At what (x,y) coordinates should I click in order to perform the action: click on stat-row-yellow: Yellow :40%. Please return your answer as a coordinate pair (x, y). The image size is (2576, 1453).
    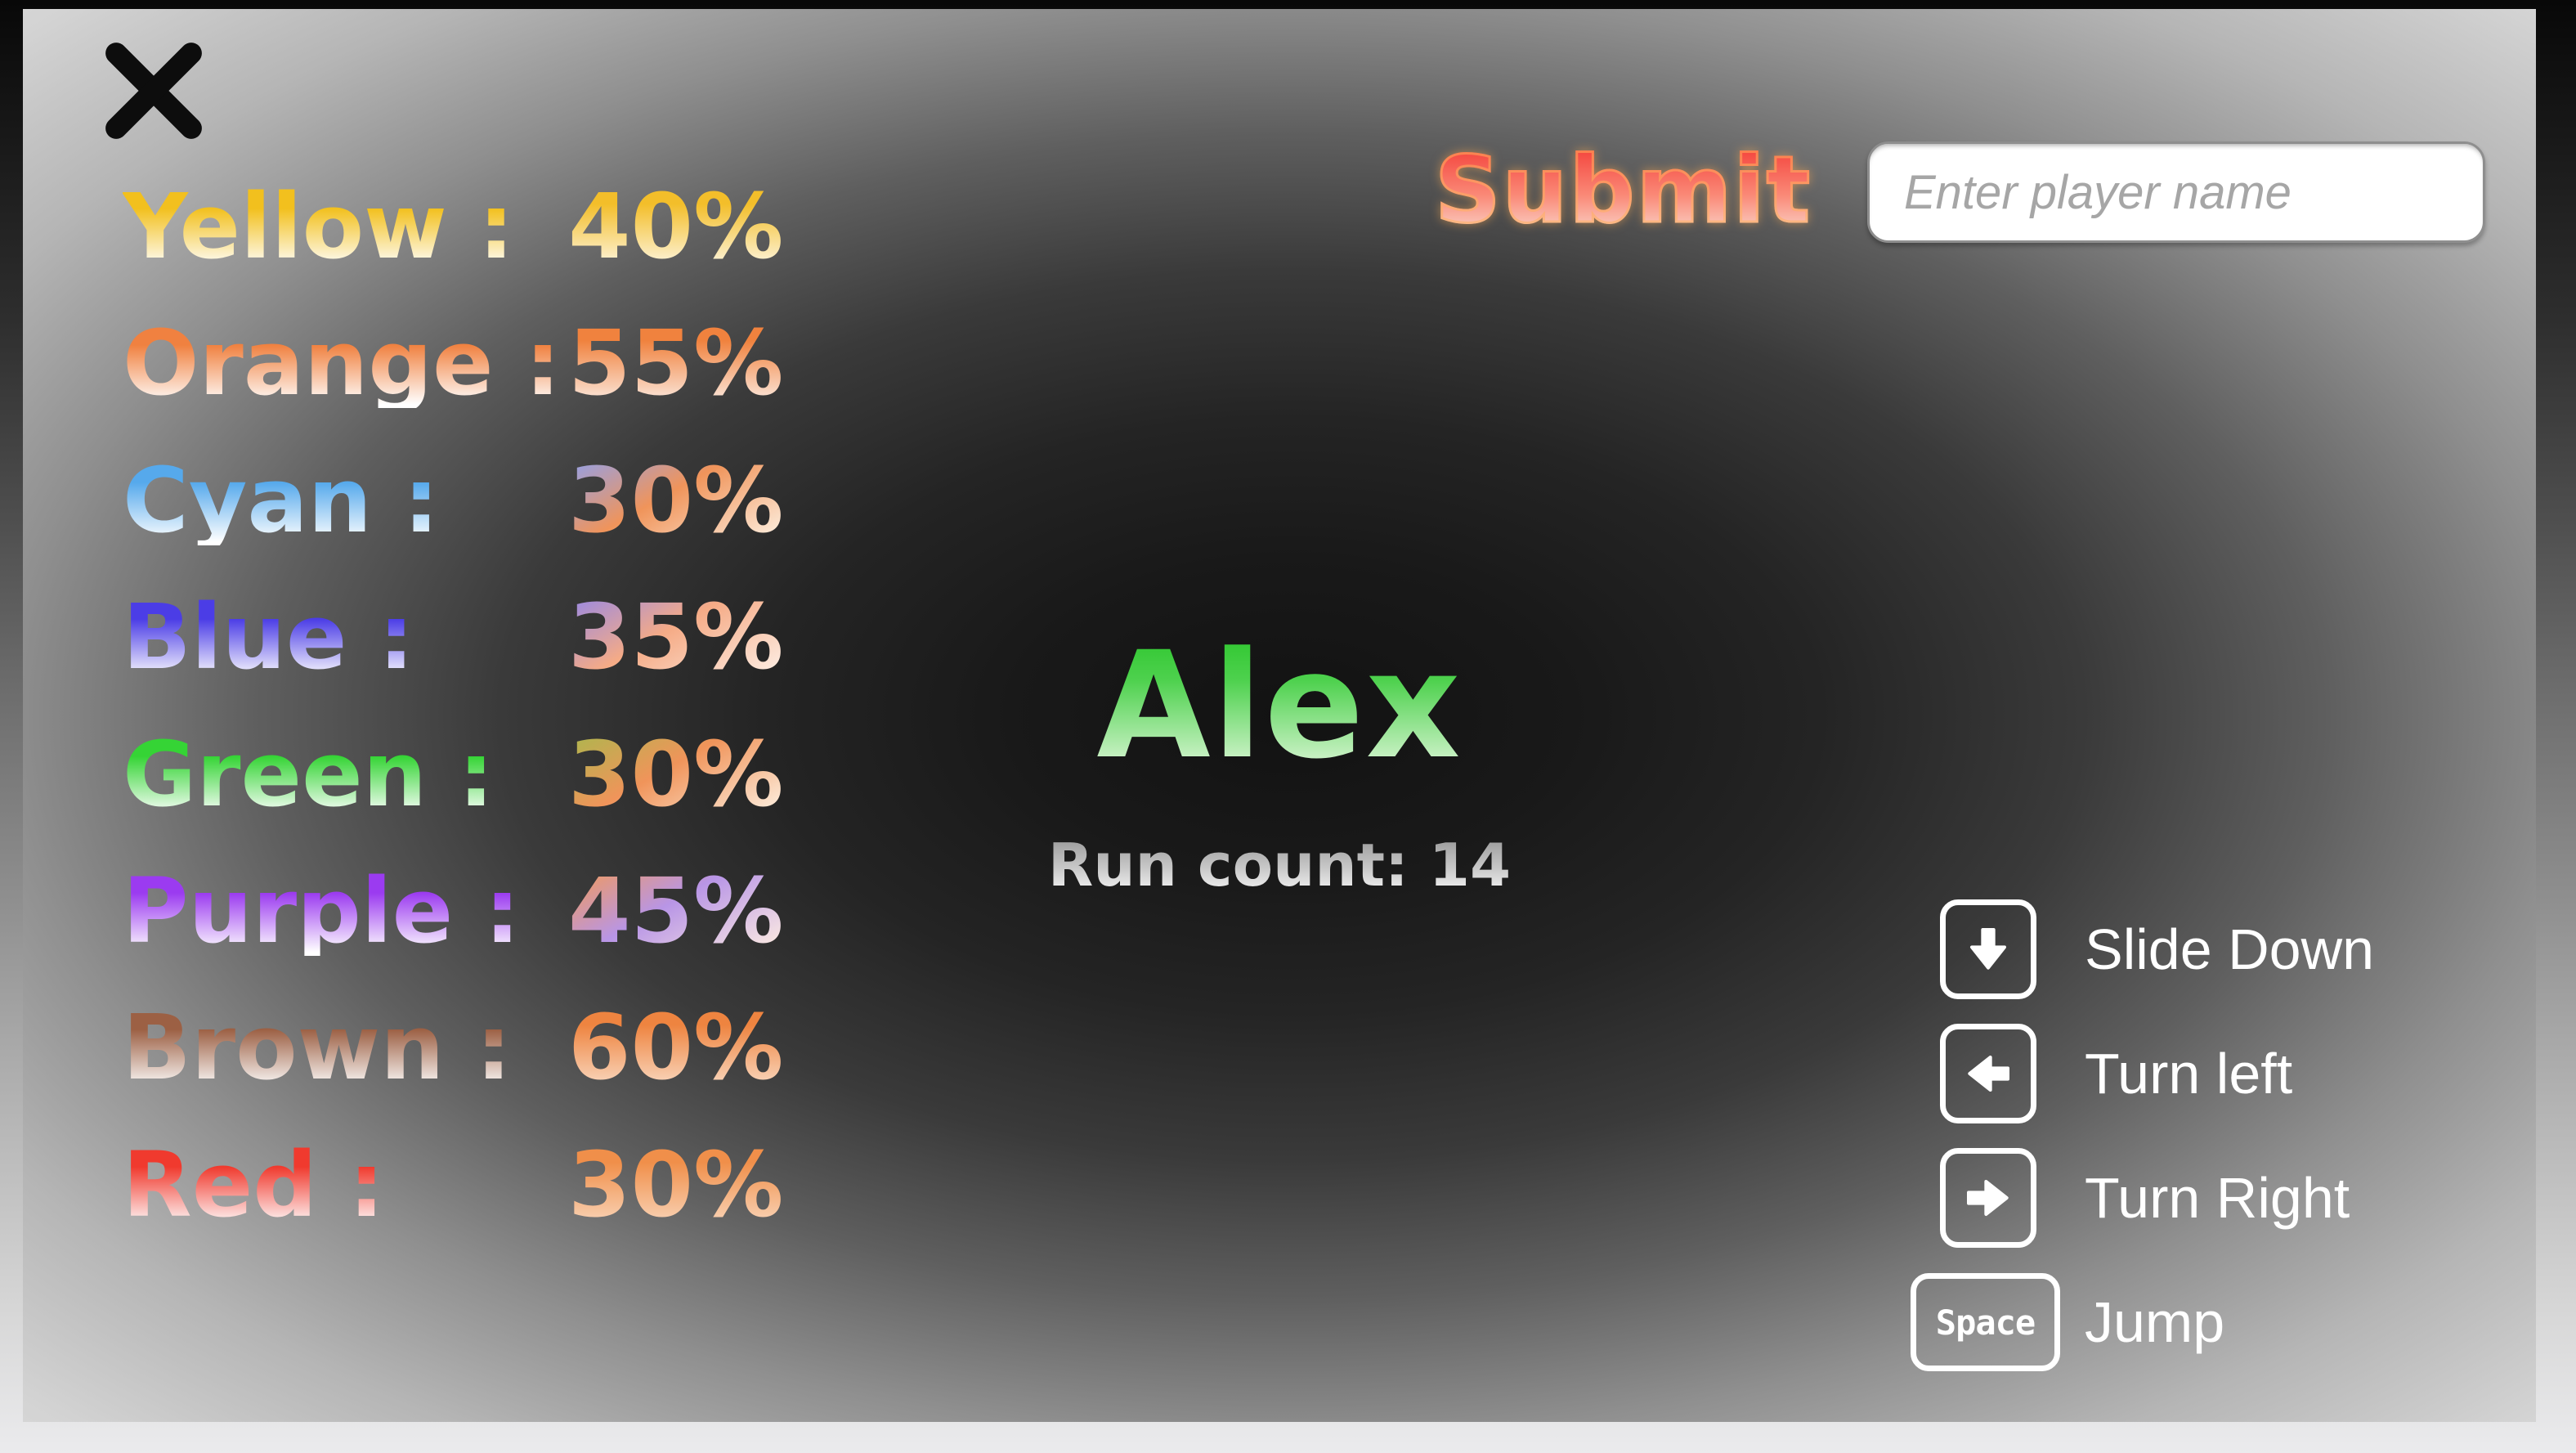
    Looking at the image, I should click on (453, 250).